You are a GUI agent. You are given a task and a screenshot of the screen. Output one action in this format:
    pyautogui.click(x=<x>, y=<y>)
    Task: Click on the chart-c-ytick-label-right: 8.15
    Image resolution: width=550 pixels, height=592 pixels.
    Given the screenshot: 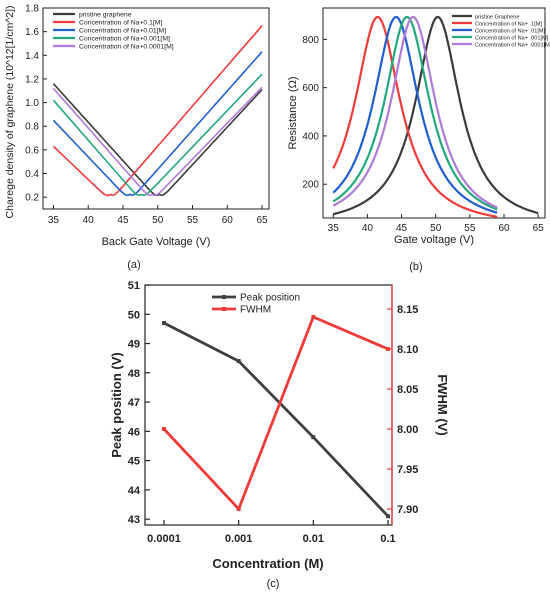 What is the action you would take?
    pyautogui.click(x=407, y=310)
    